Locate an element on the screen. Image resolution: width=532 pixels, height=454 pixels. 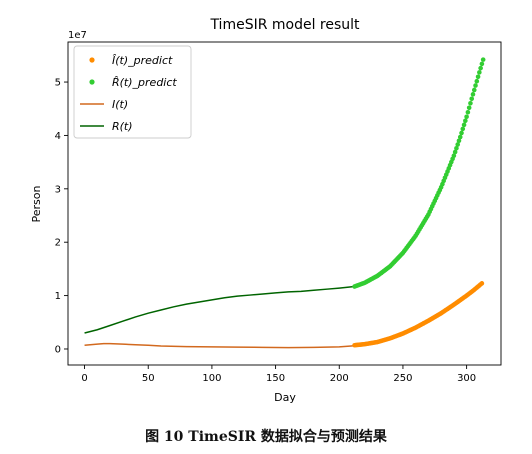
chart-title: TimeSIR model result is located at coordinates (284, 25).